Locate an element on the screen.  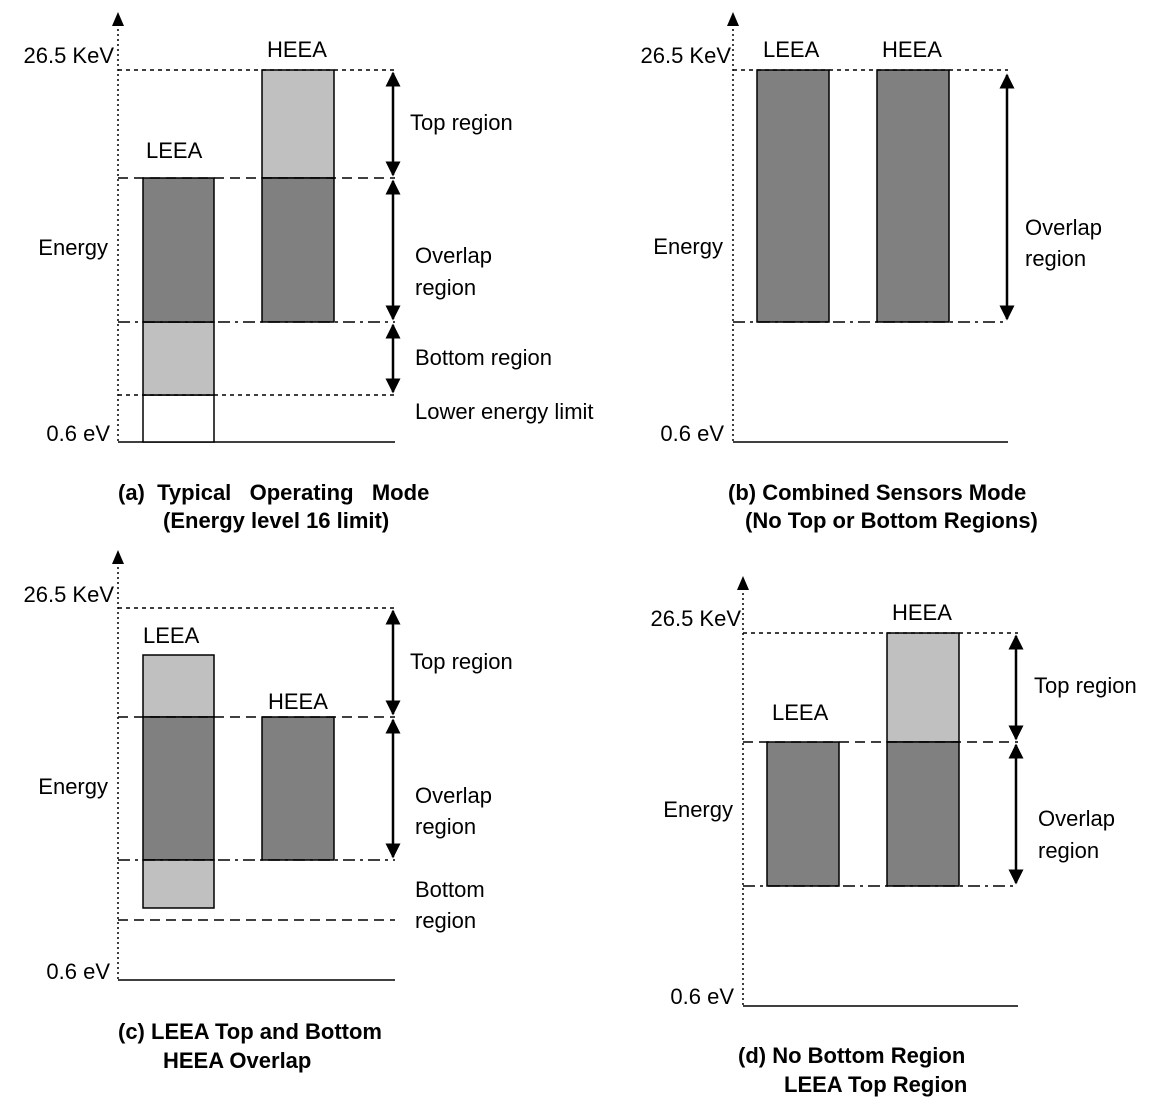
panel-a-overlap-label-2: region is located at coordinates (445, 287).